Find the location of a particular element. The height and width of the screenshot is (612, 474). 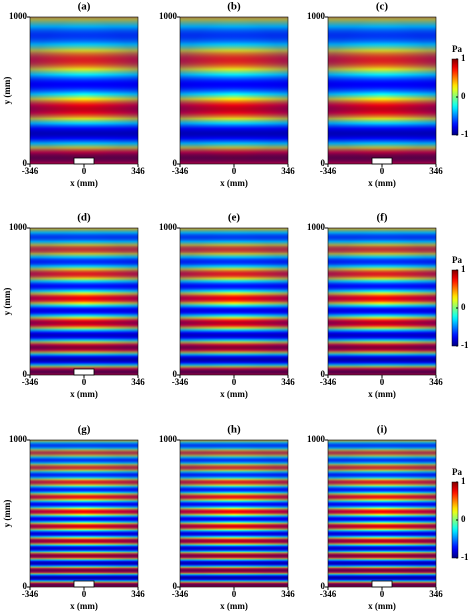

panel-title: (b) is located at coordinates (234, 7).